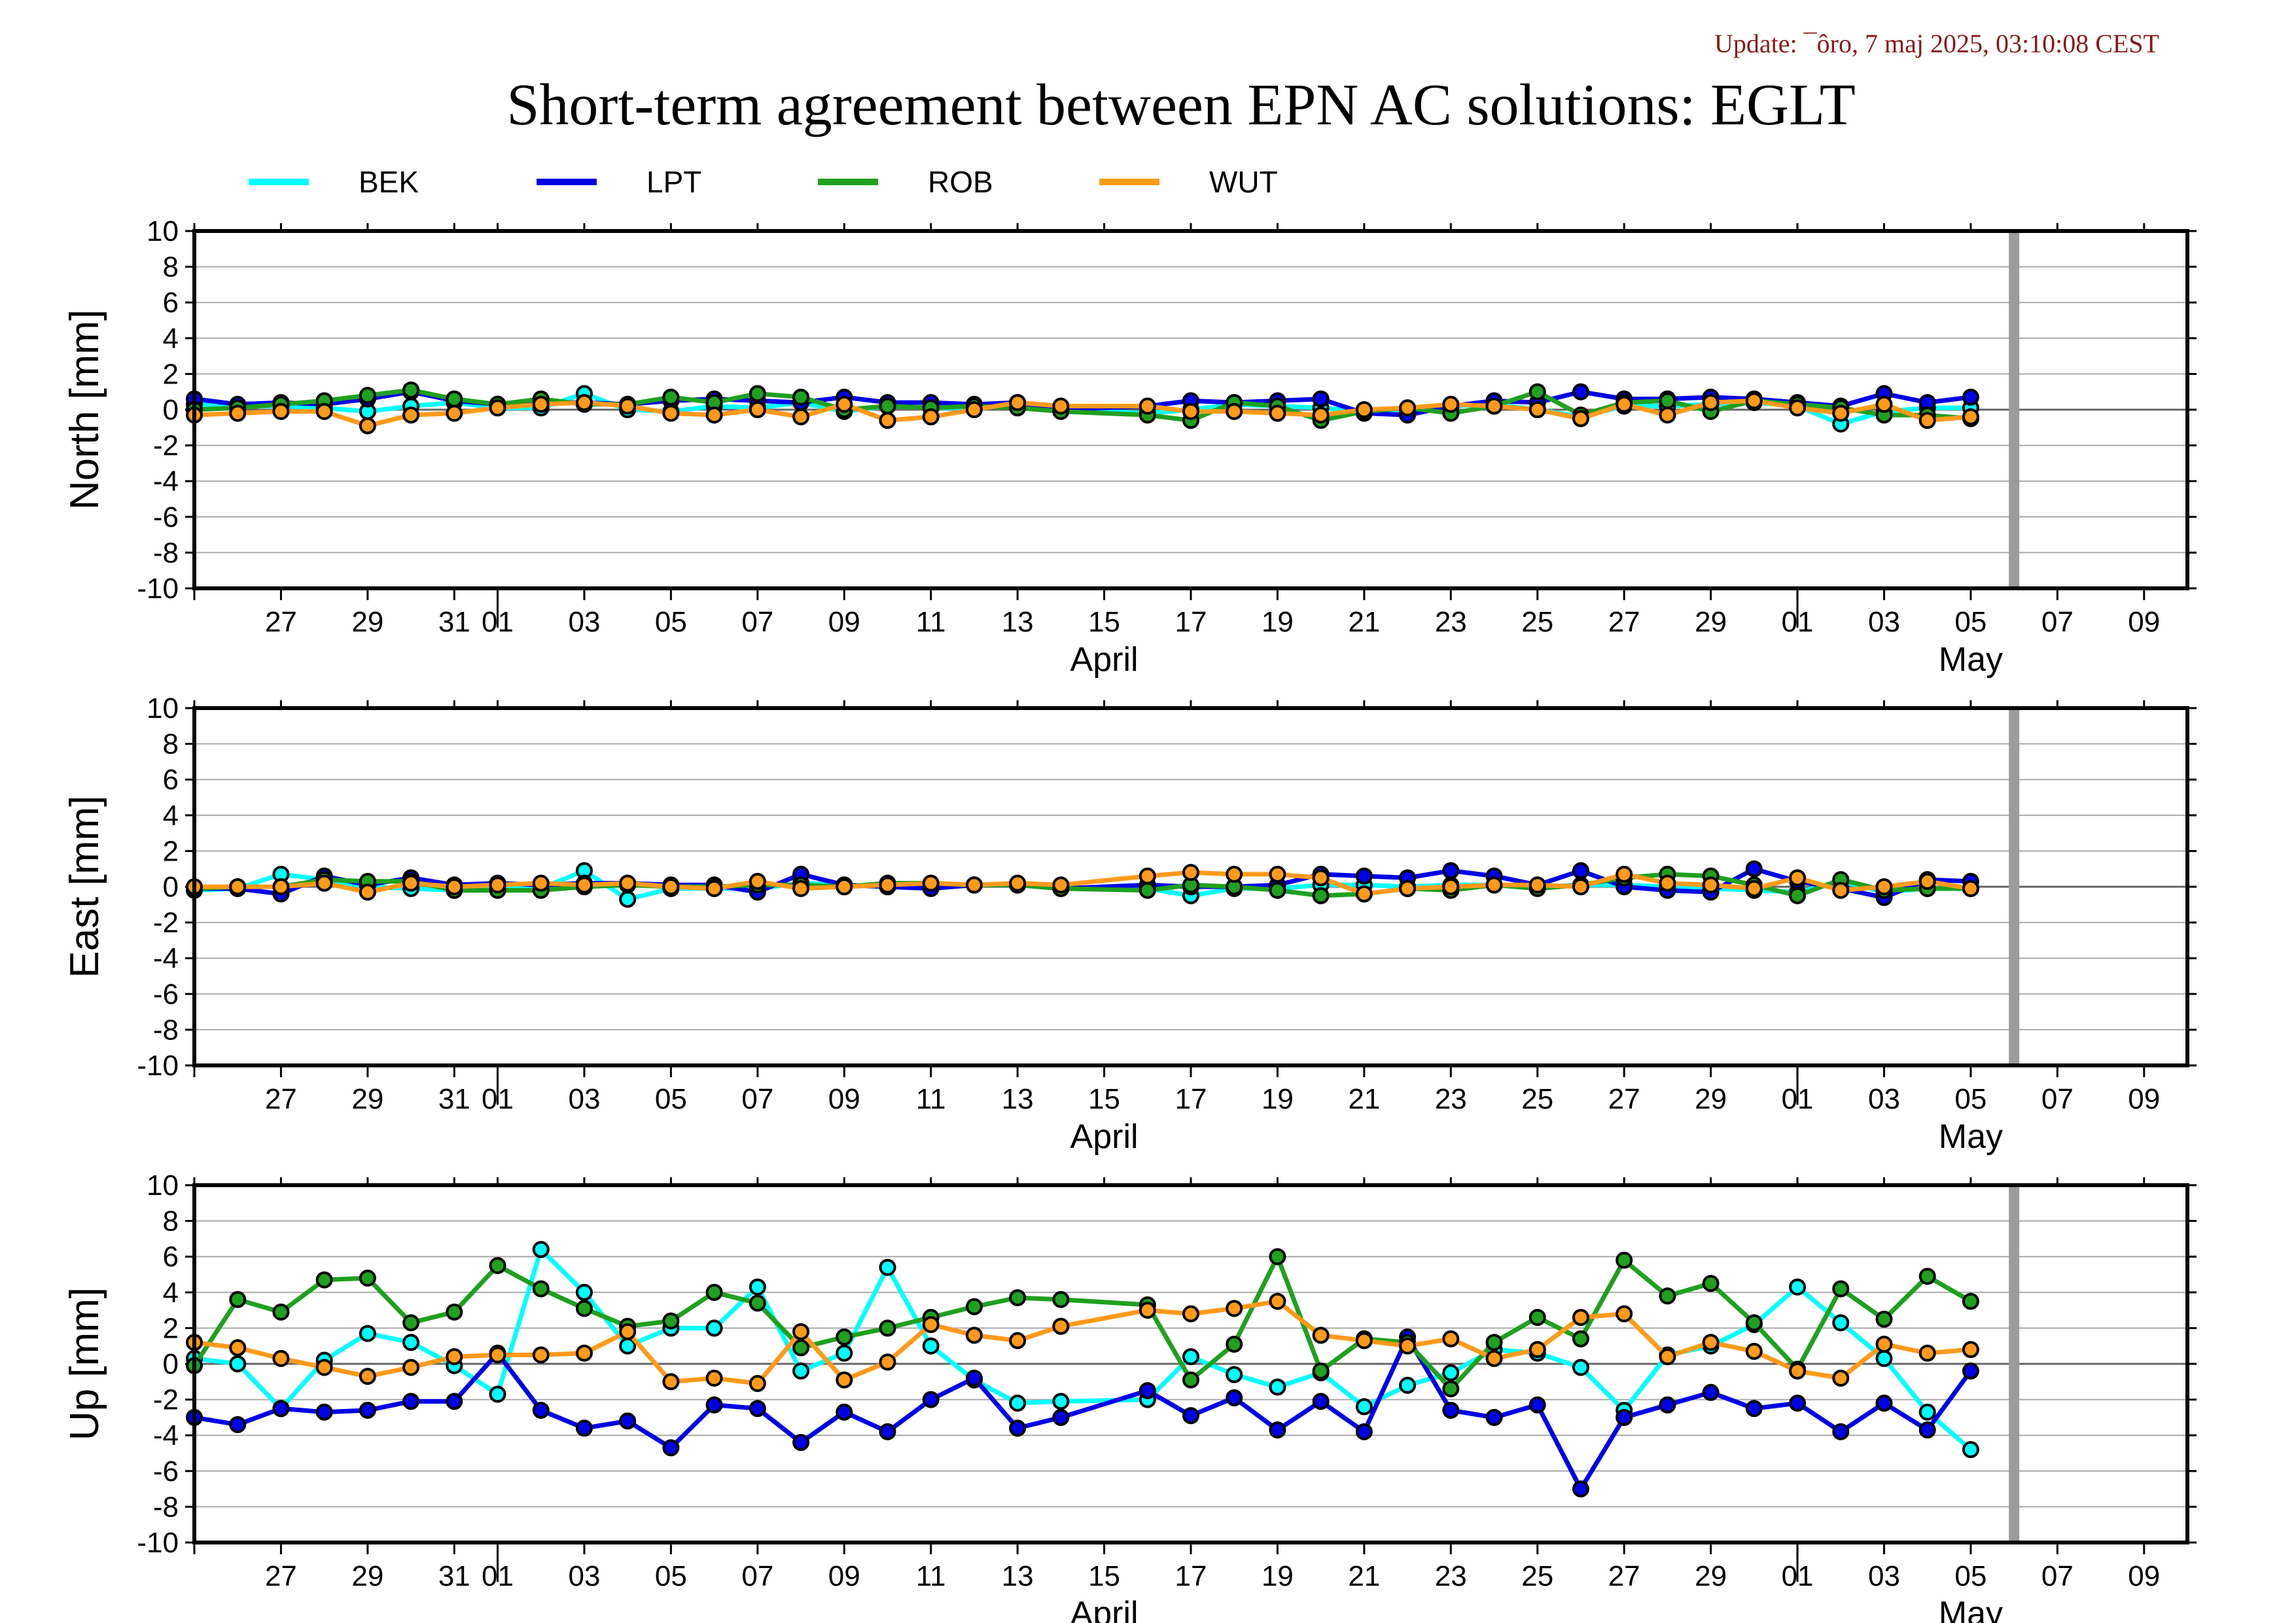 The image size is (2296, 1623). I want to click on x-tick-label: 03, so click(1884, 1576).